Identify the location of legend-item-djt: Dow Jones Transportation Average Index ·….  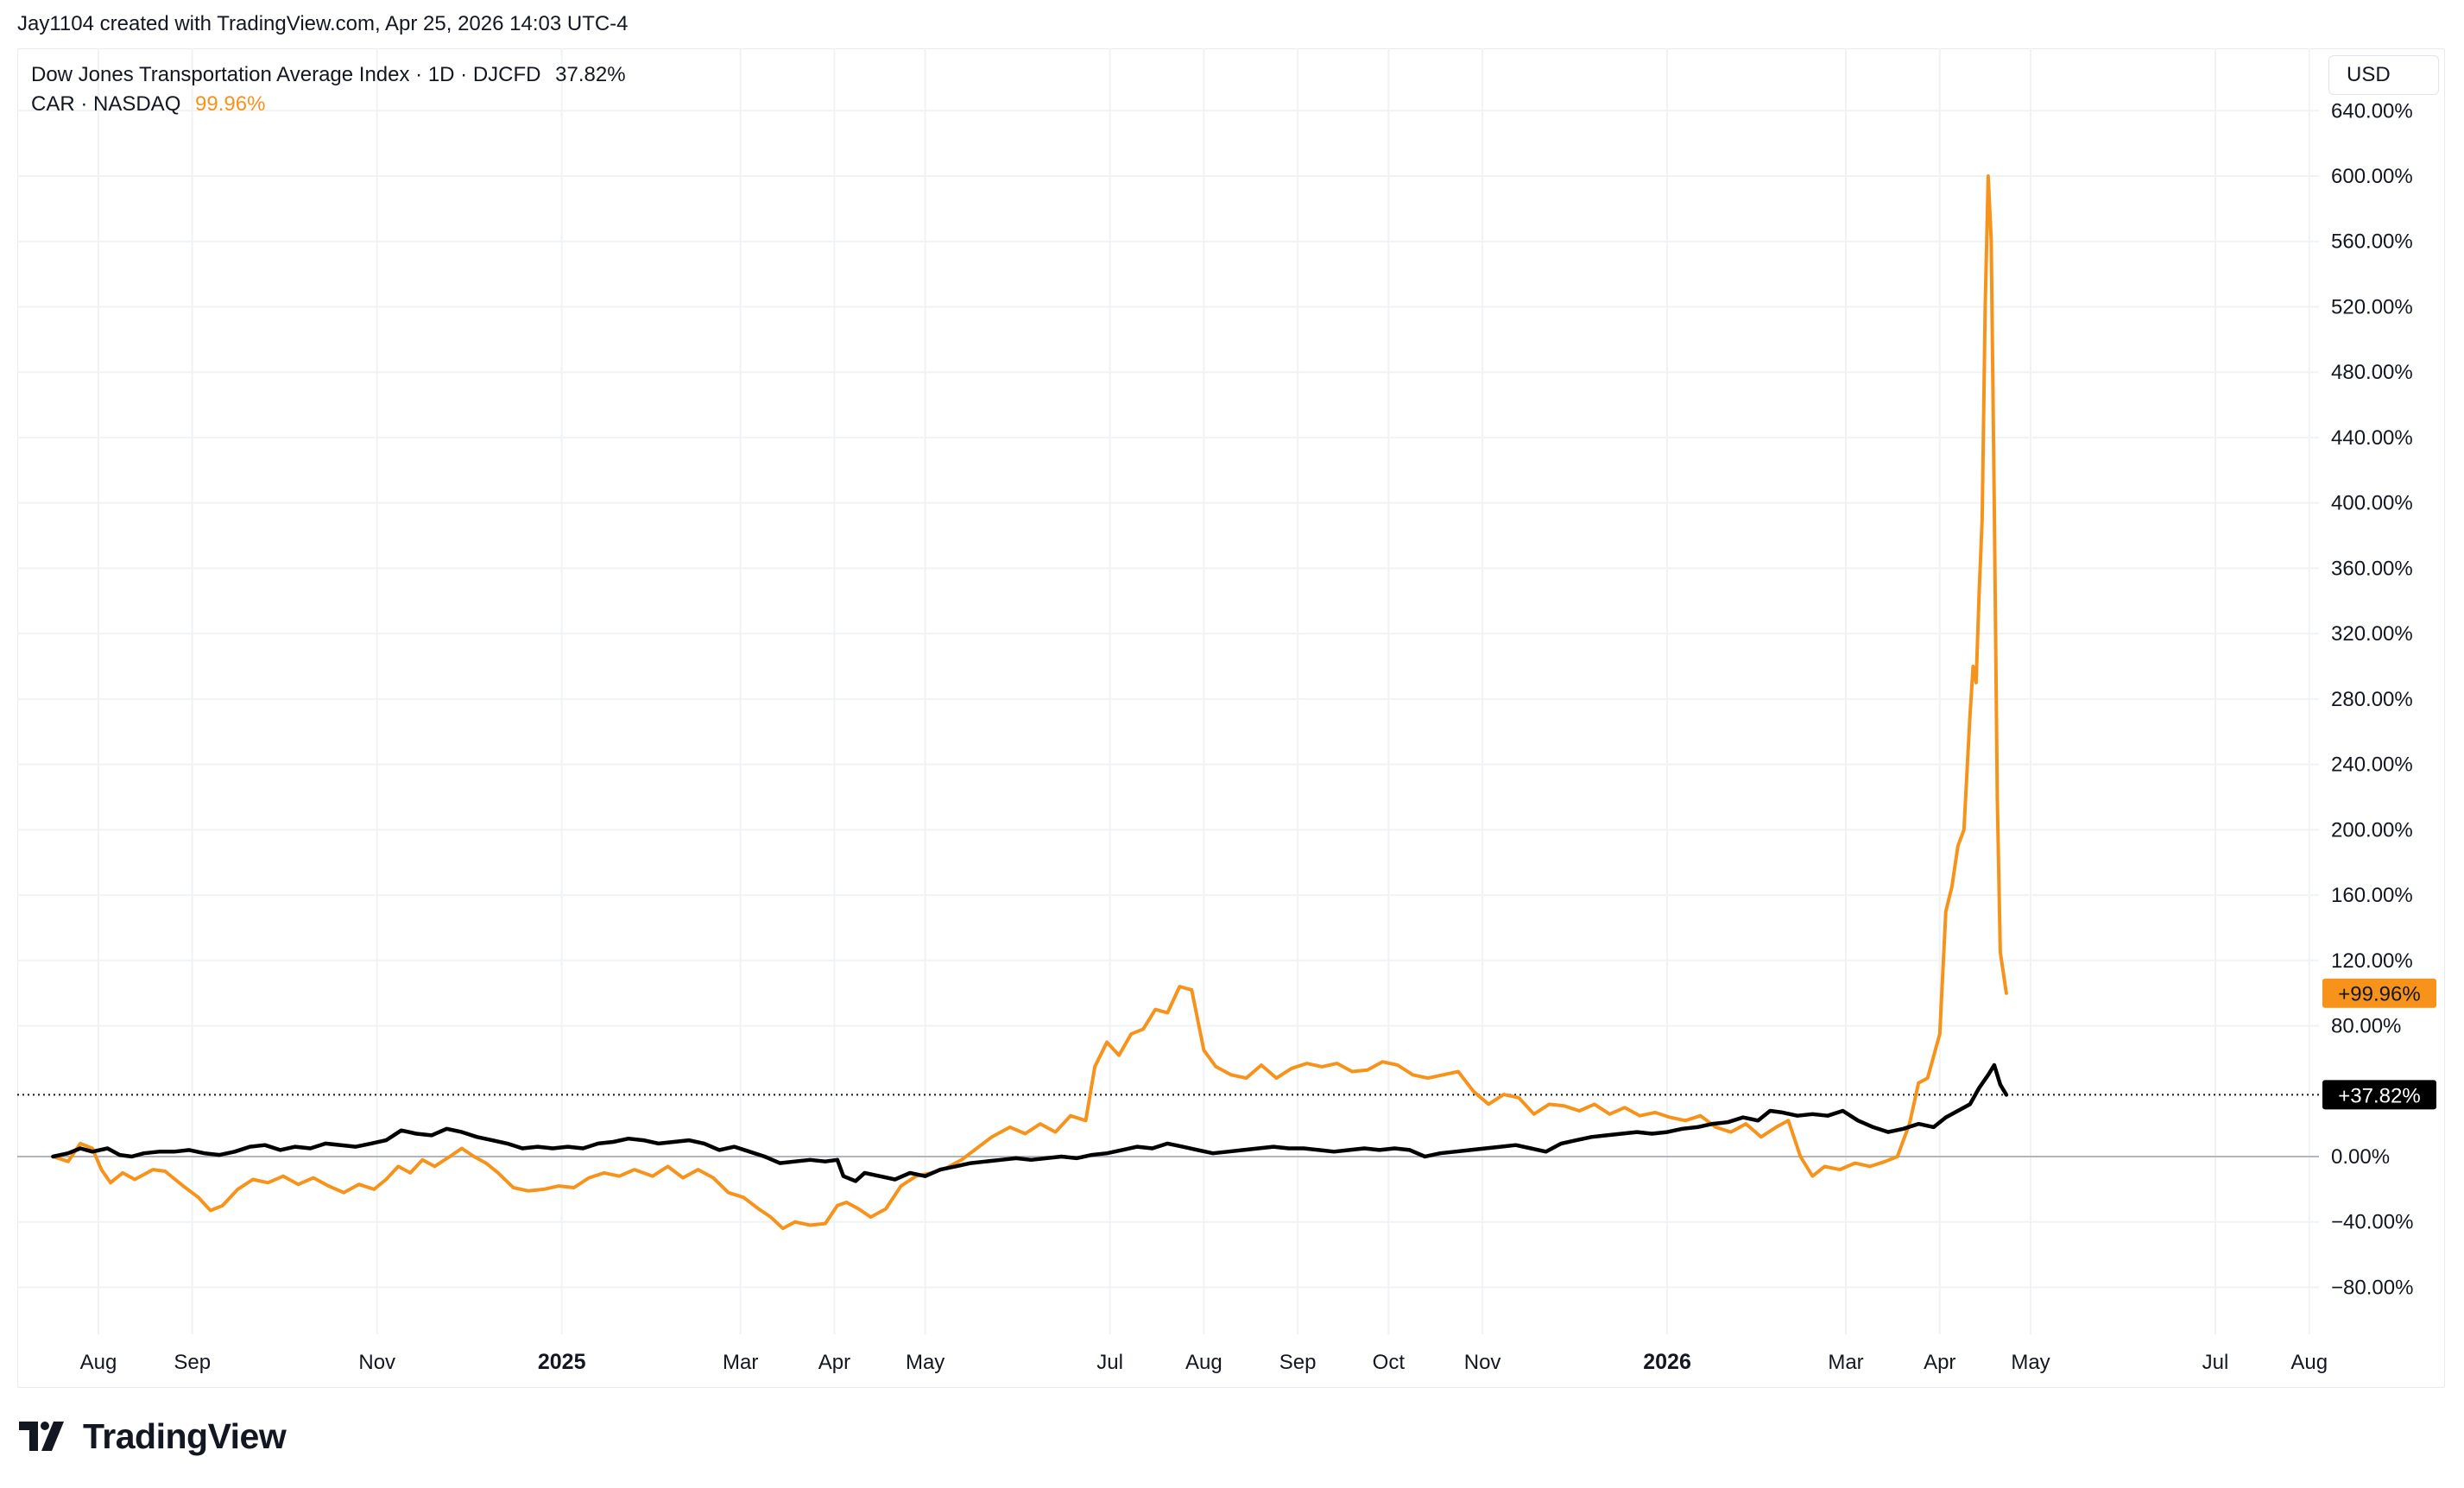
(328, 75).